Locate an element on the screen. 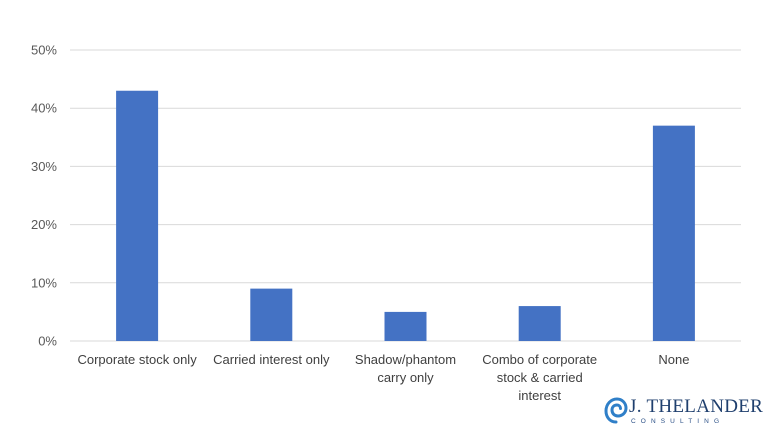 The height and width of the screenshot is (432, 770). company-logo: J. THELANDER CONSULTING is located at coordinates (684, 412).